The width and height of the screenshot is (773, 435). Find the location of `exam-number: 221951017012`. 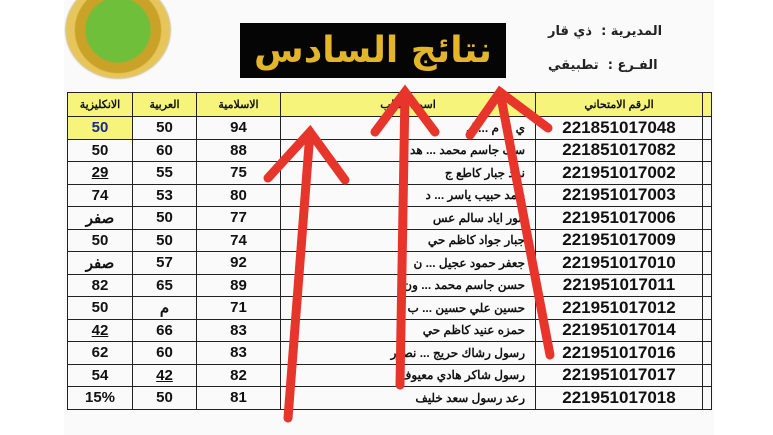

exam-number: 221951017012 is located at coordinates (619, 308).